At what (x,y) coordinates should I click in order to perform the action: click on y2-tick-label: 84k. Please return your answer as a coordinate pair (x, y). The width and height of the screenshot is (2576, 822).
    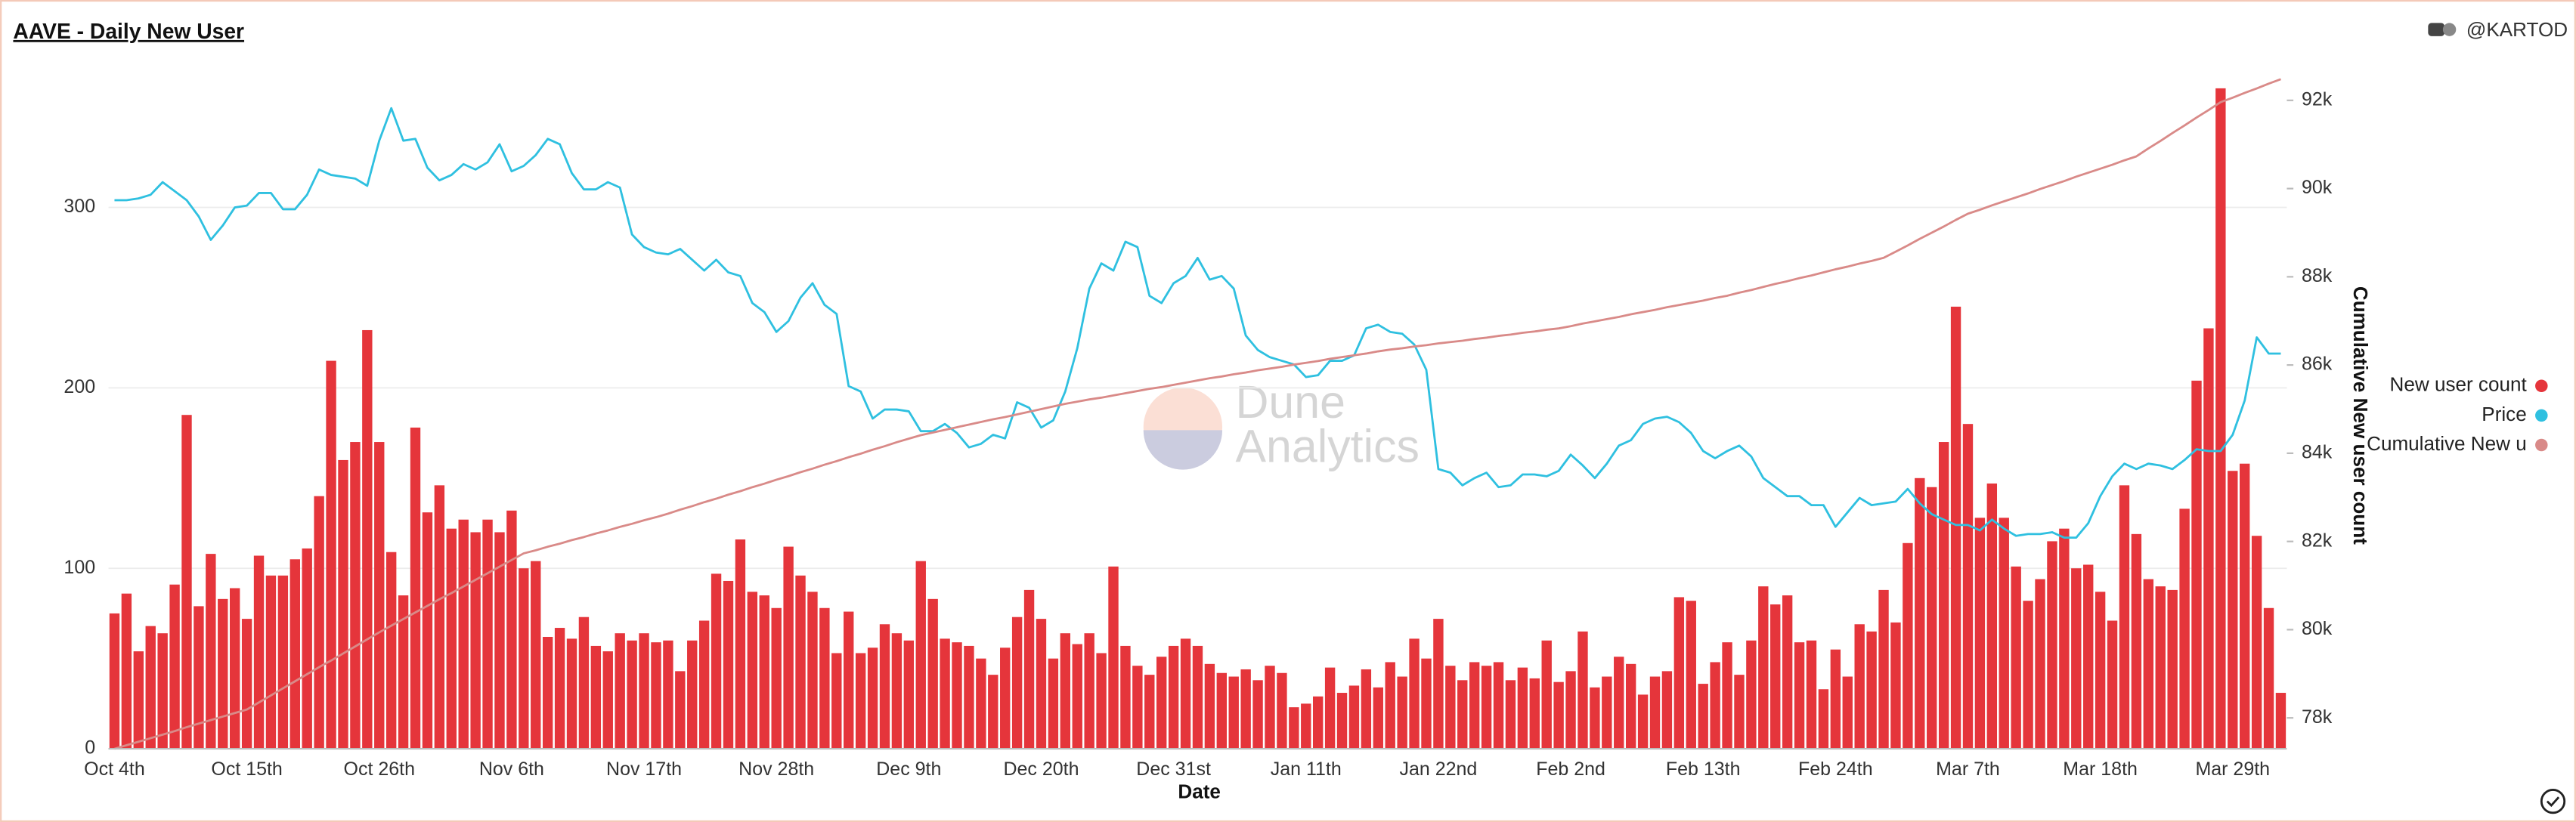
    Looking at the image, I should click on (2317, 451).